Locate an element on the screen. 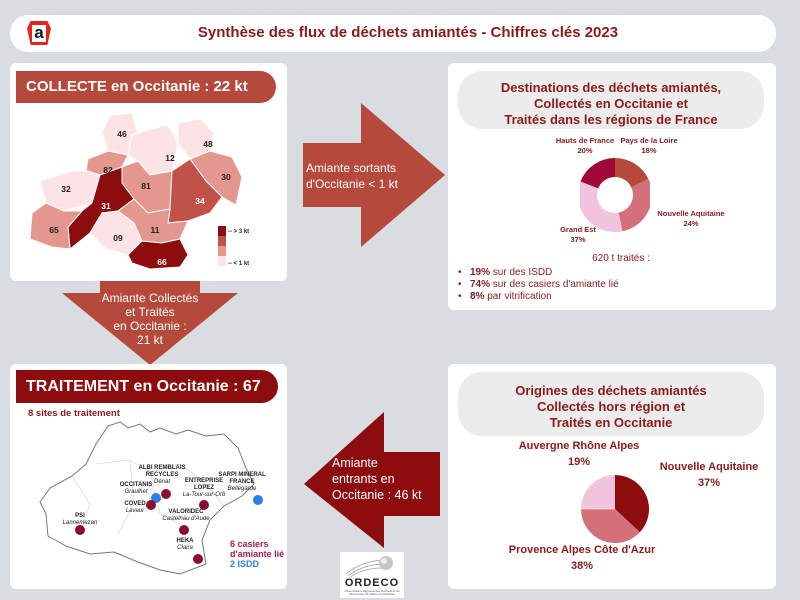 This screenshot has height=600, width=800. sites-count: 8 sites de traitement is located at coordinates (74, 413).